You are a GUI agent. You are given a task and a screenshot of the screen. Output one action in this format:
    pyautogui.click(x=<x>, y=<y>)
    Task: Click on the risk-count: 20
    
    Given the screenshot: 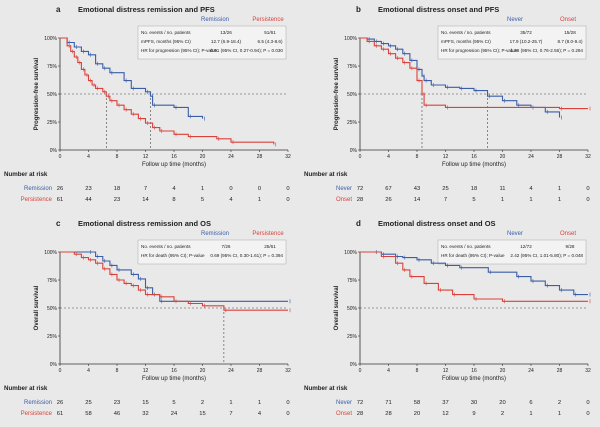 What is the action you would take?
    pyautogui.click(x=417, y=414)
    